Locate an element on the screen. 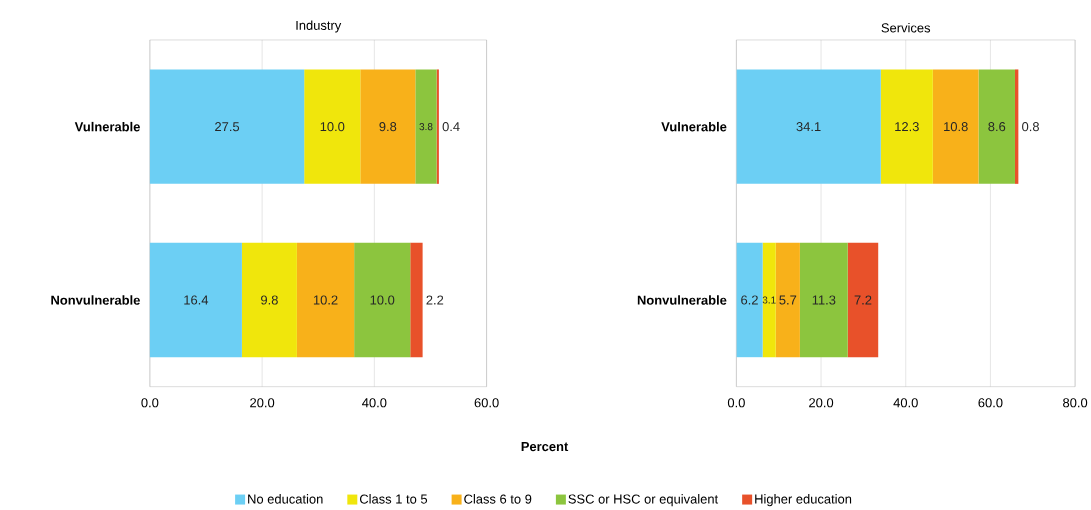  x-tick-label: 80.0 is located at coordinates (1075, 403).